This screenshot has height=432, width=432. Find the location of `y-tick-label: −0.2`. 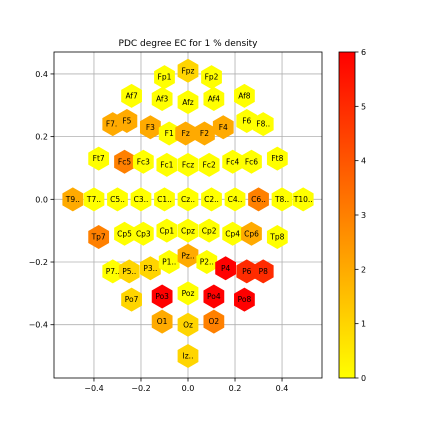

y-tick-label: −0.2 is located at coordinates (38, 262).